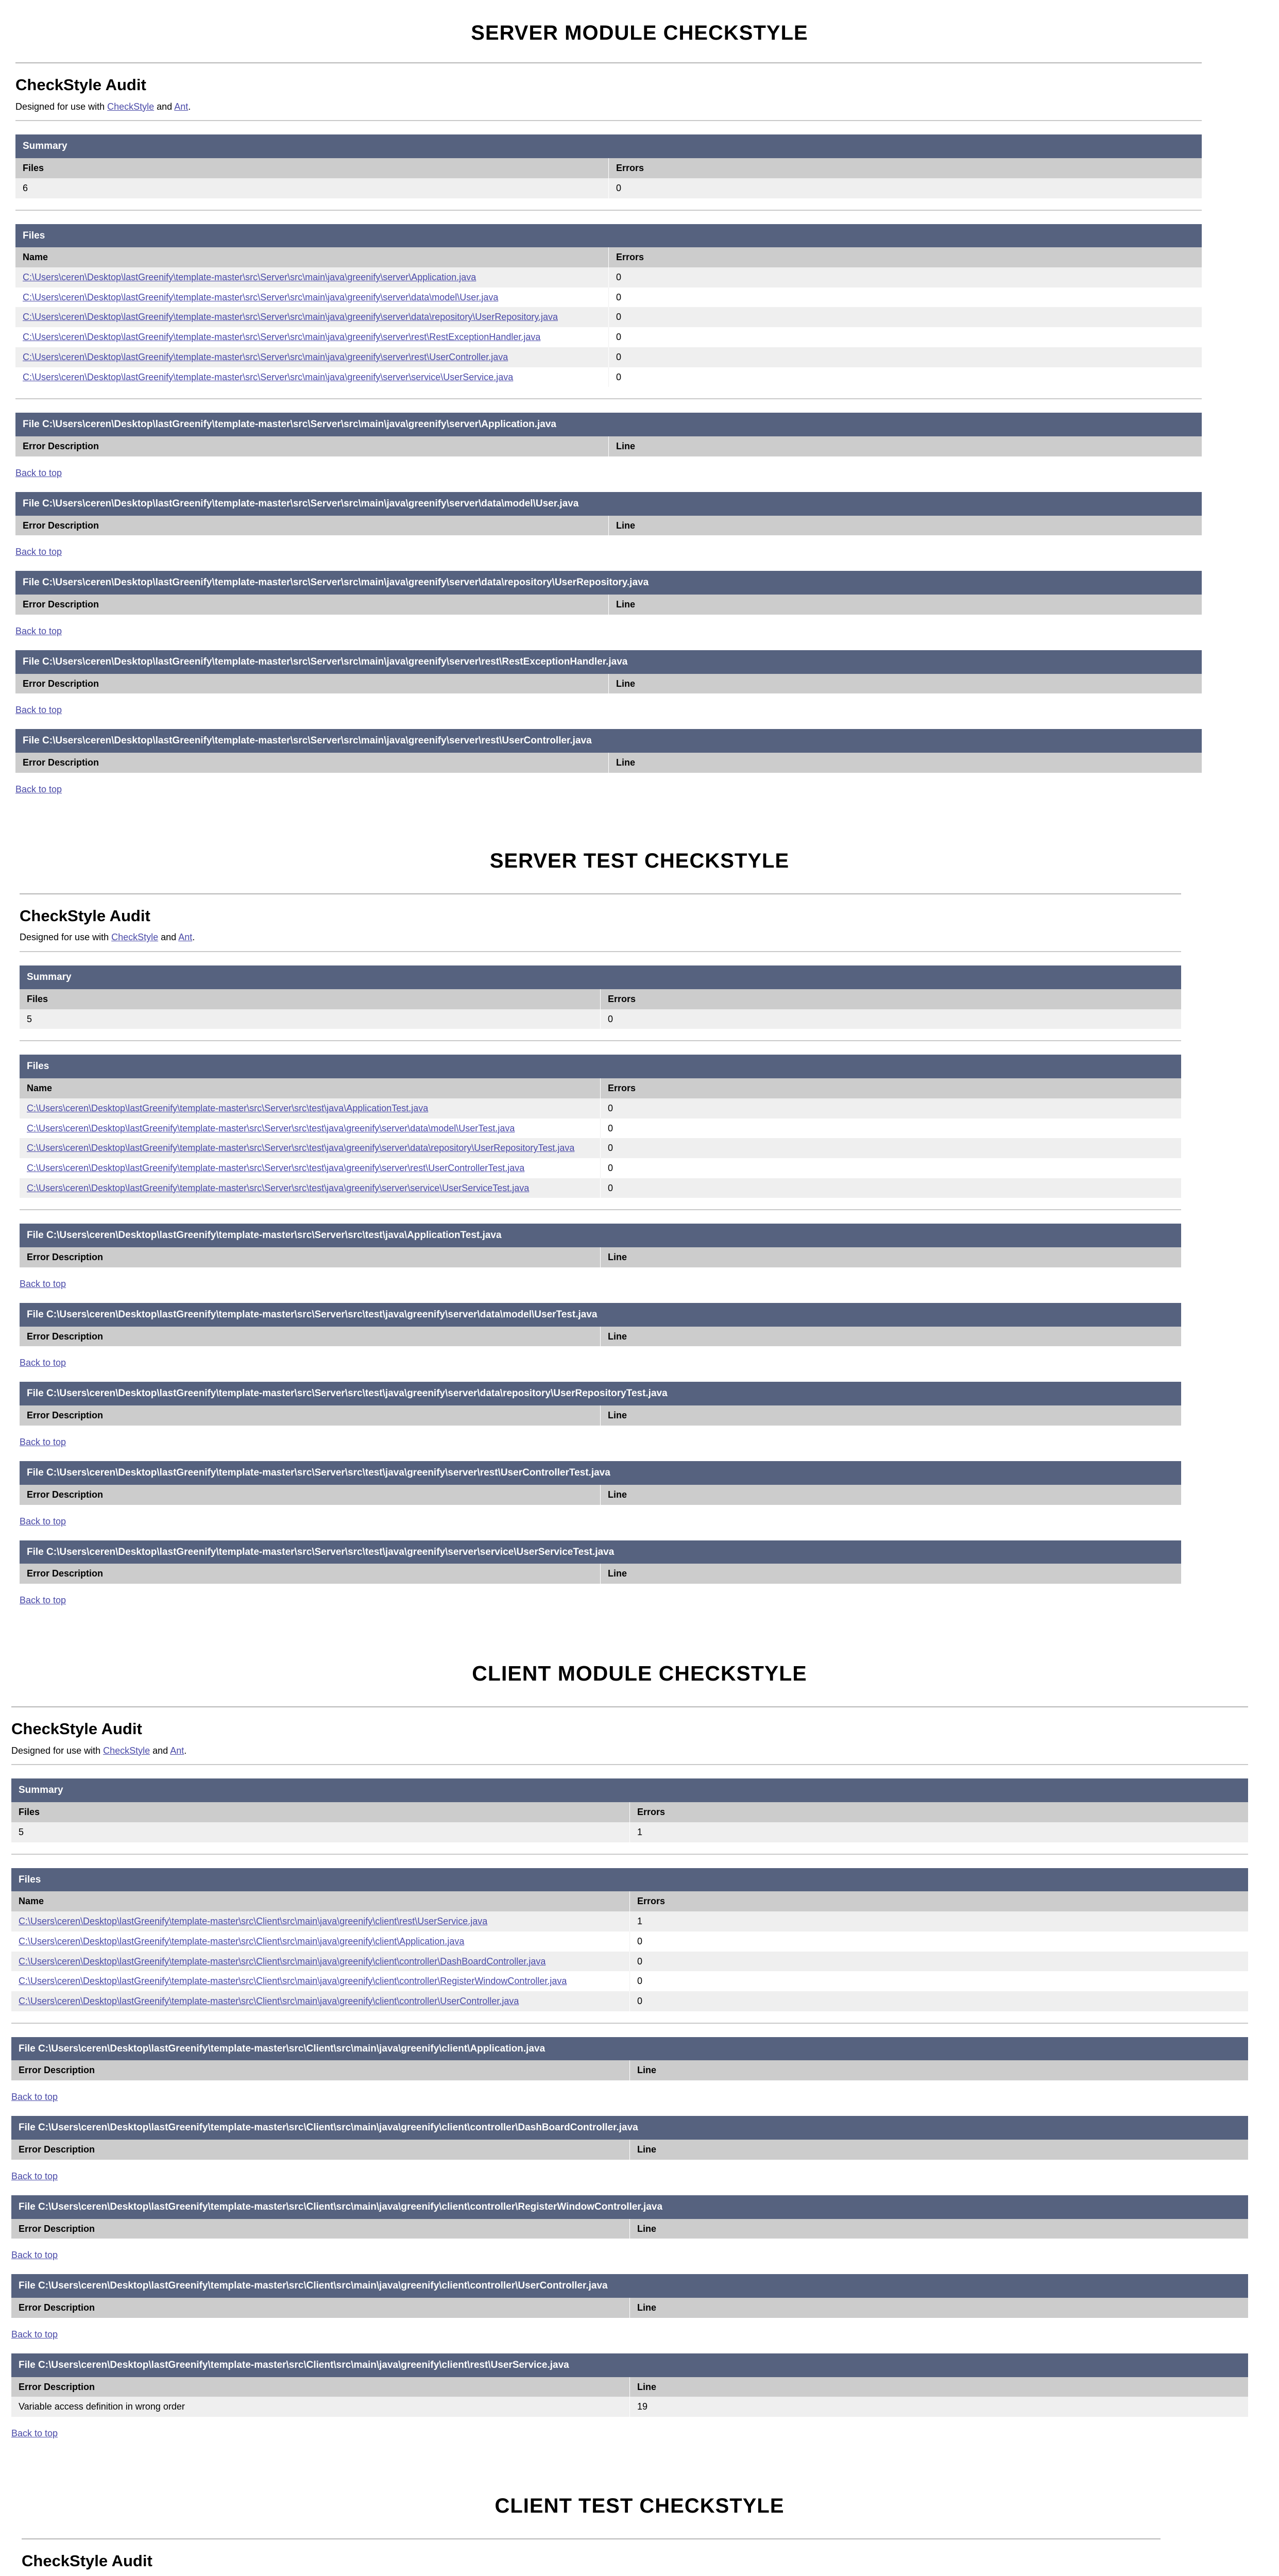 This screenshot has height=2576, width=1279. I want to click on files-rule, so click(600, 1210).